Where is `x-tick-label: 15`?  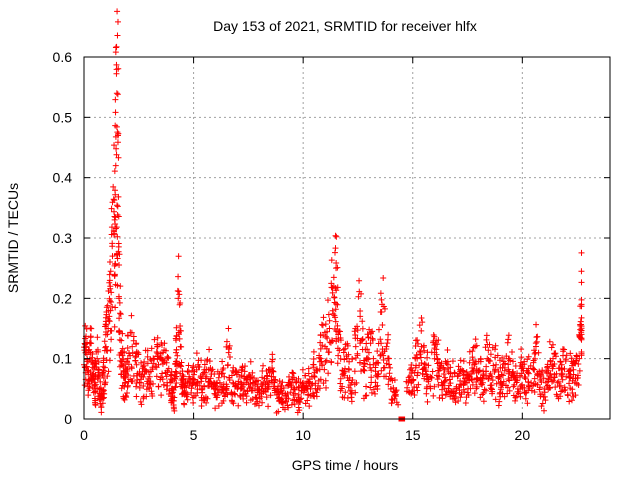
x-tick-label: 15 is located at coordinates (413, 435).